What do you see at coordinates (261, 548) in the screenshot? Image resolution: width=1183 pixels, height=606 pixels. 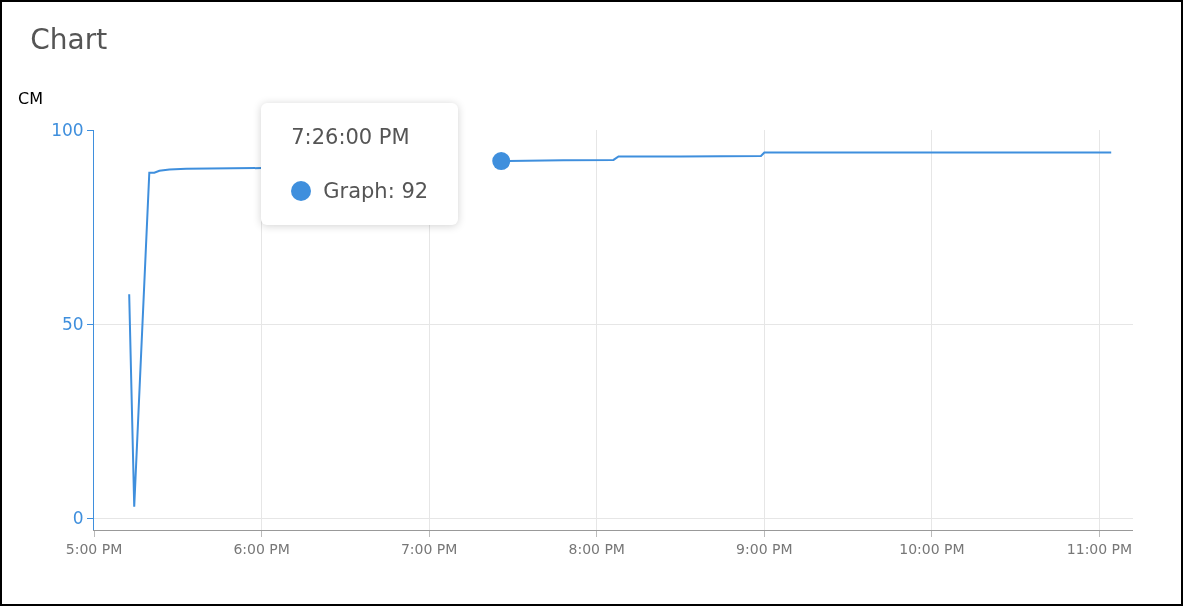 I see `x-tick-label: 6:00 PM` at bounding box center [261, 548].